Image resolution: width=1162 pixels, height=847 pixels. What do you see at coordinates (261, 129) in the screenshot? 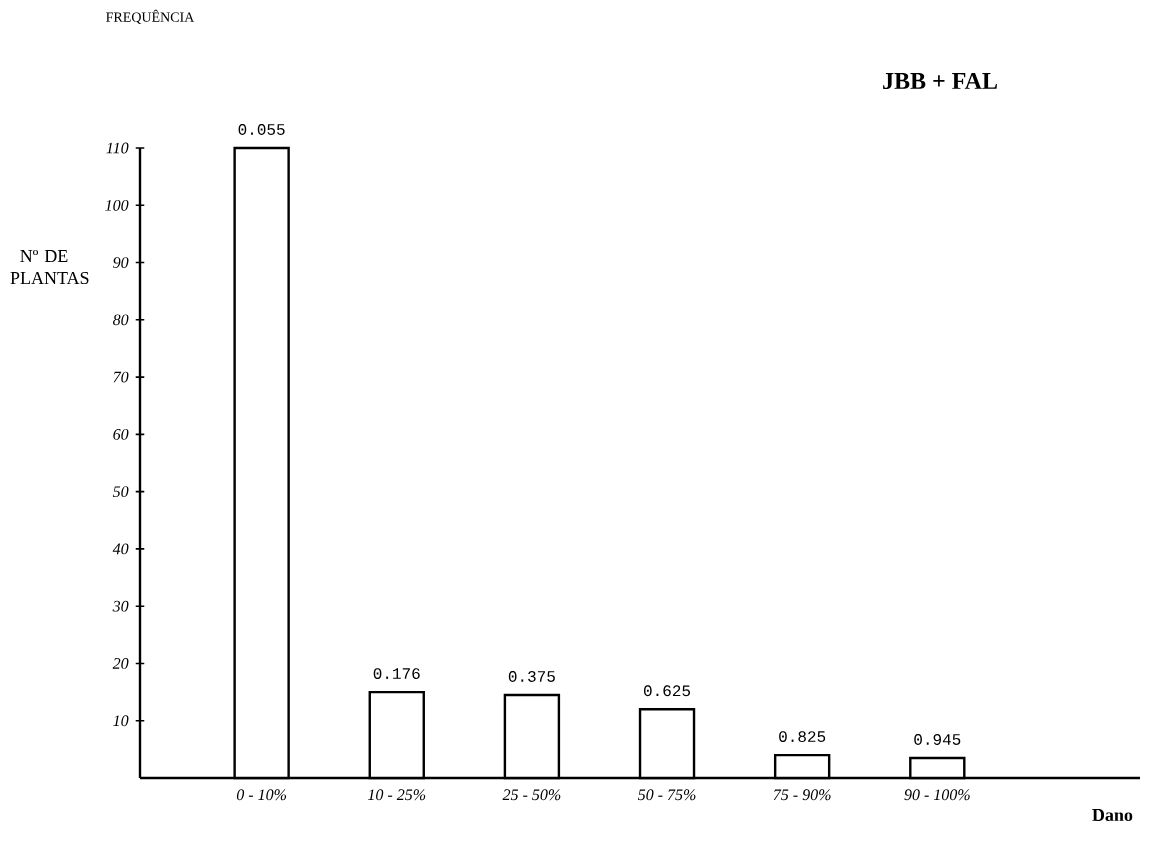
I see `annotation: 0.055` at bounding box center [261, 129].